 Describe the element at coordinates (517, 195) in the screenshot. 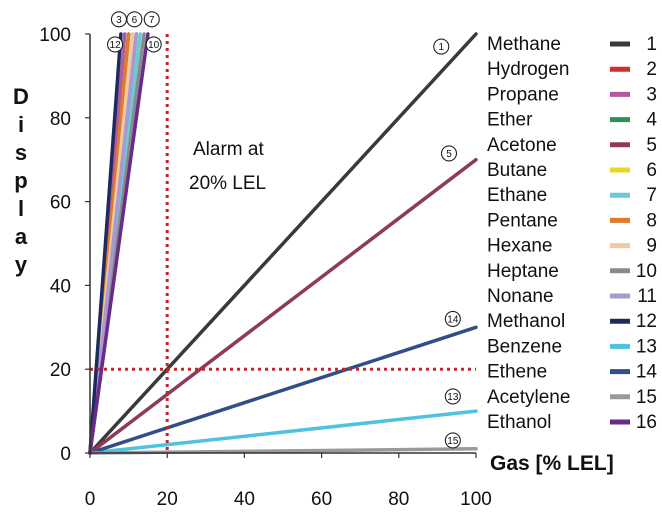

I see `legend-name: Ethane` at that location.